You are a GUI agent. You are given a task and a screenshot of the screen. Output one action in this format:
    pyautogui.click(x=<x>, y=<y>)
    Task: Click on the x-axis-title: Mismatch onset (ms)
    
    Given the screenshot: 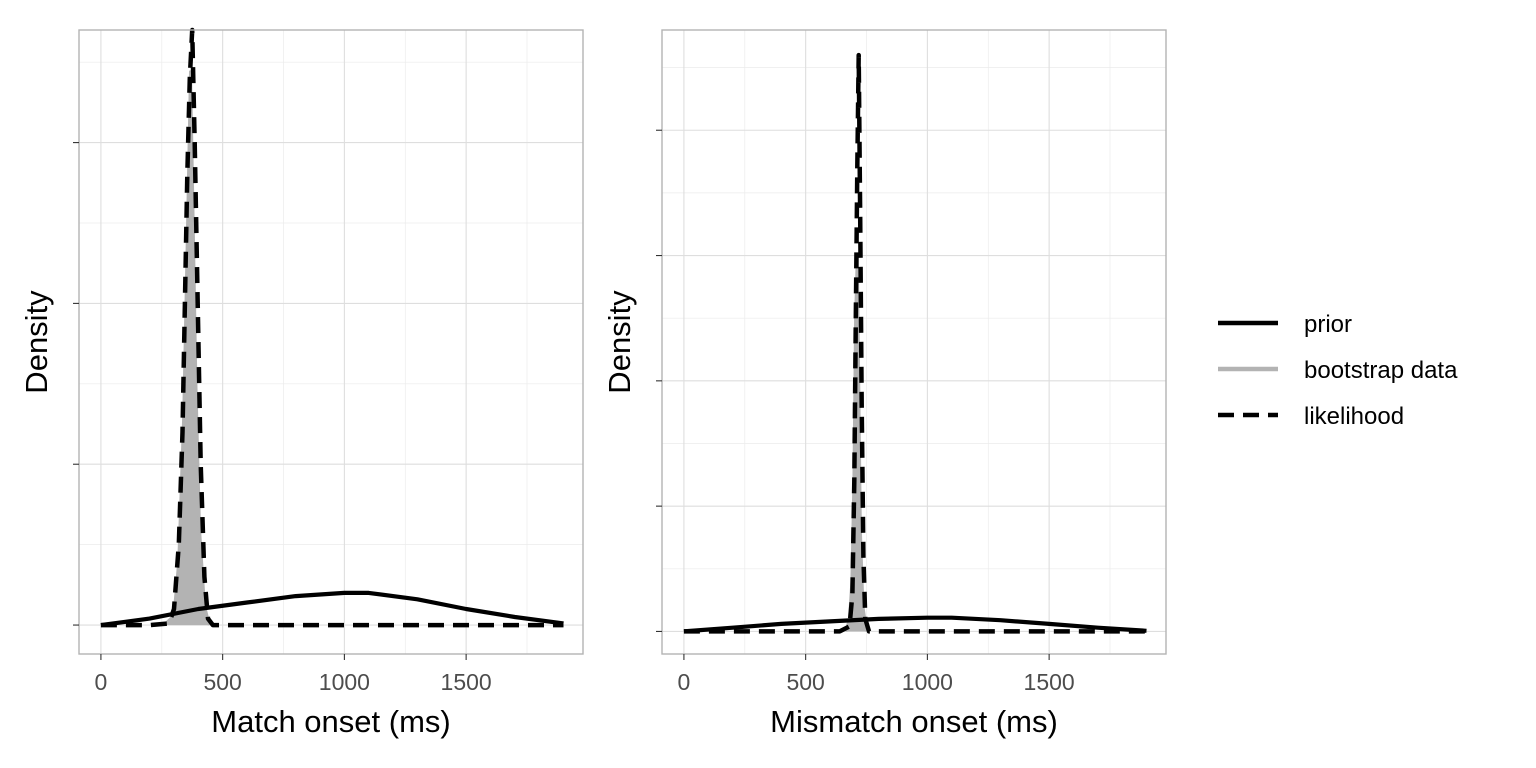 What is the action you would take?
    pyautogui.click(x=914, y=721)
    